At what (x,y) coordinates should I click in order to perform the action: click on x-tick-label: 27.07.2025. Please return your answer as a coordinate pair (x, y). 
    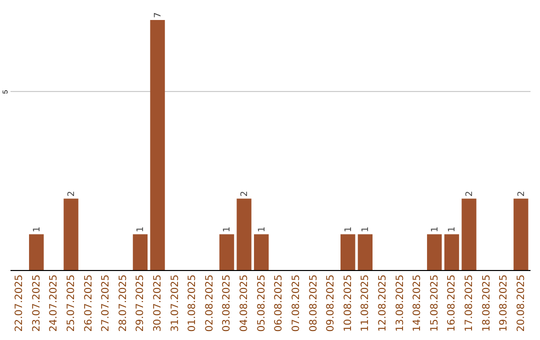
    Looking at the image, I should click on (106, 303).